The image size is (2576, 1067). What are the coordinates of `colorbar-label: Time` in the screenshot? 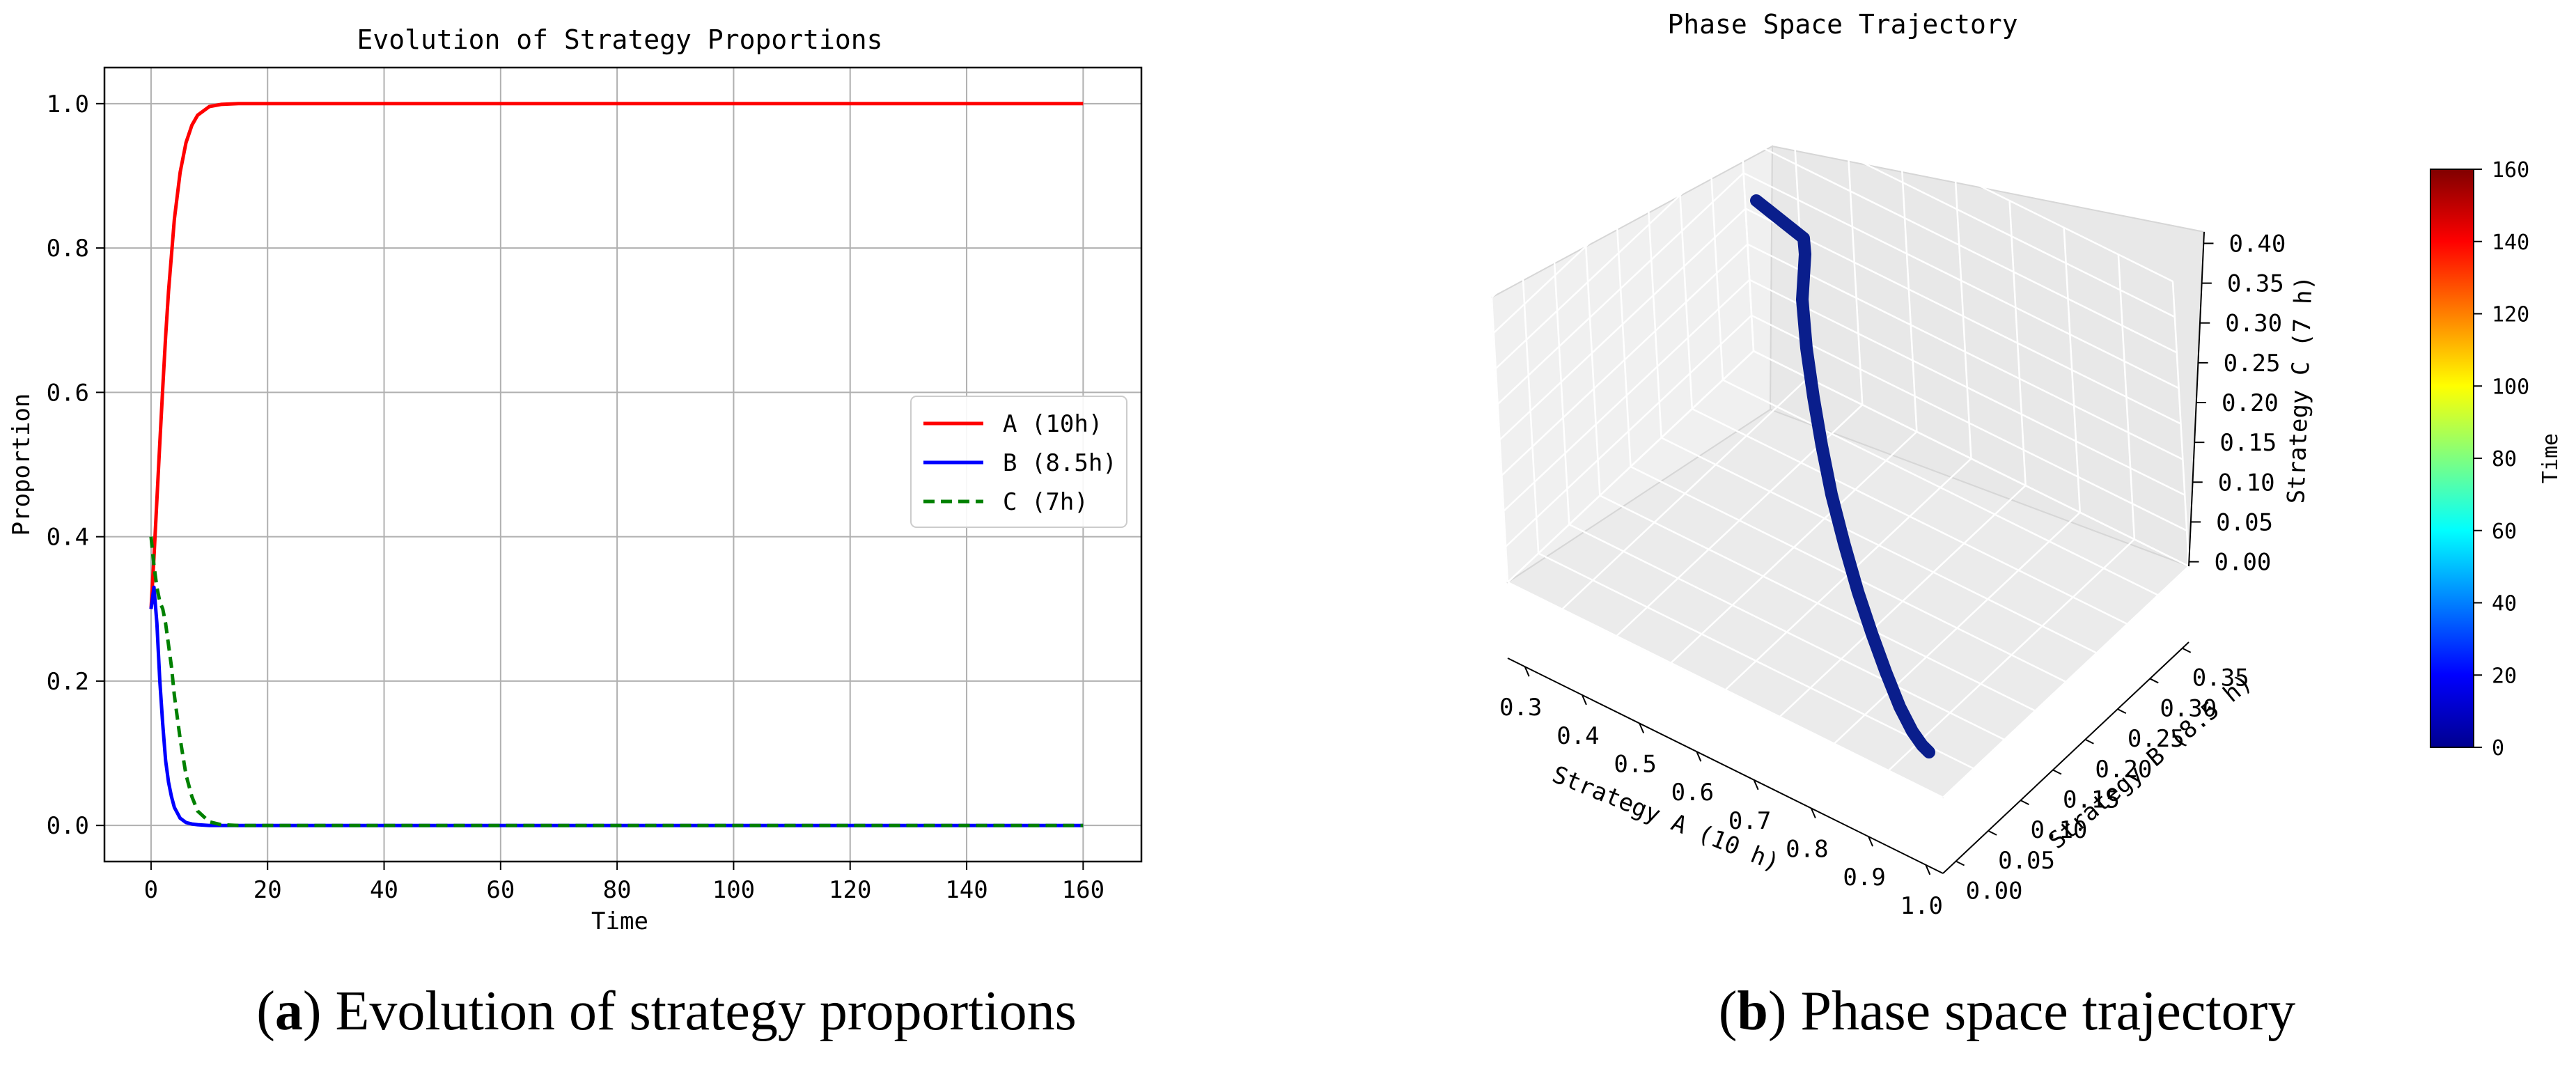 It's located at (2550, 458).